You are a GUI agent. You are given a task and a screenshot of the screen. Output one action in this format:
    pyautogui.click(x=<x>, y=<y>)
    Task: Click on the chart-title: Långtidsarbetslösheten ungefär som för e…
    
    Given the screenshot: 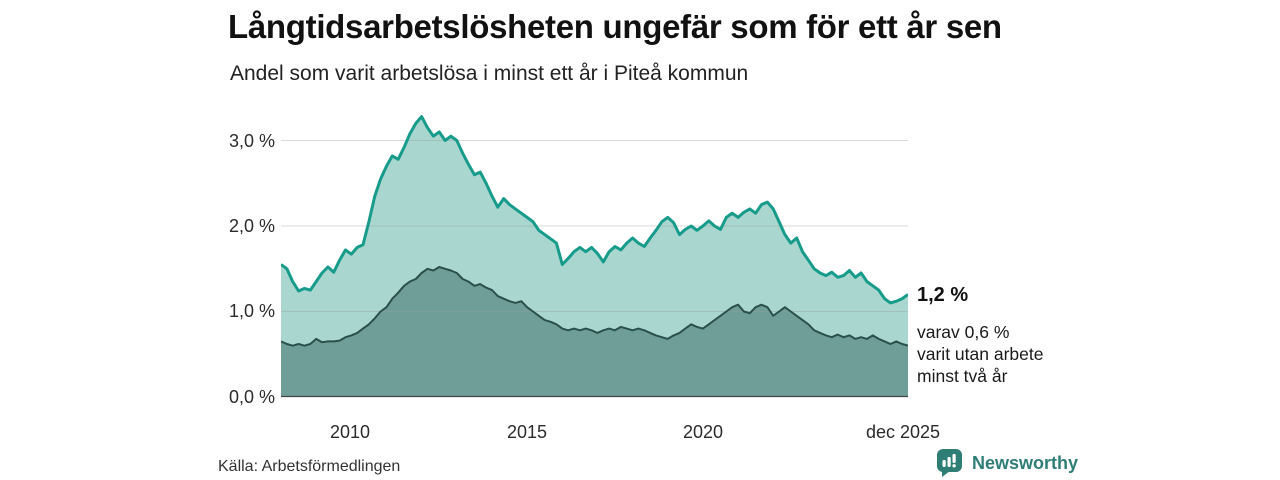 What is the action you would take?
    pyautogui.click(x=615, y=26)
    